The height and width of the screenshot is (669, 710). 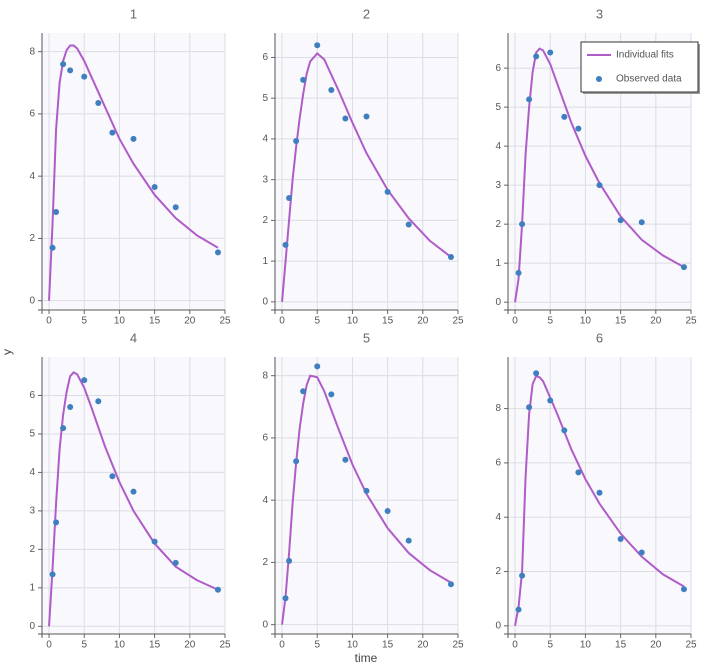 I want to click on legend, so click(x=639, y=67).